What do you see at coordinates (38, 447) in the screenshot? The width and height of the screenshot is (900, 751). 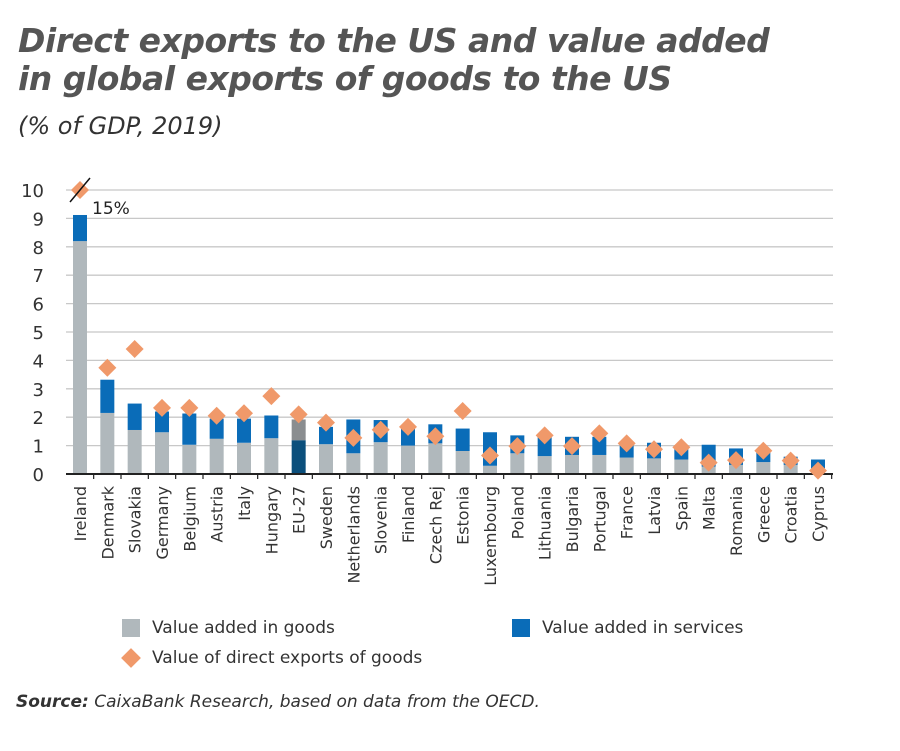 I see `y-tick-label: 1` at bounding box center [38, 447].